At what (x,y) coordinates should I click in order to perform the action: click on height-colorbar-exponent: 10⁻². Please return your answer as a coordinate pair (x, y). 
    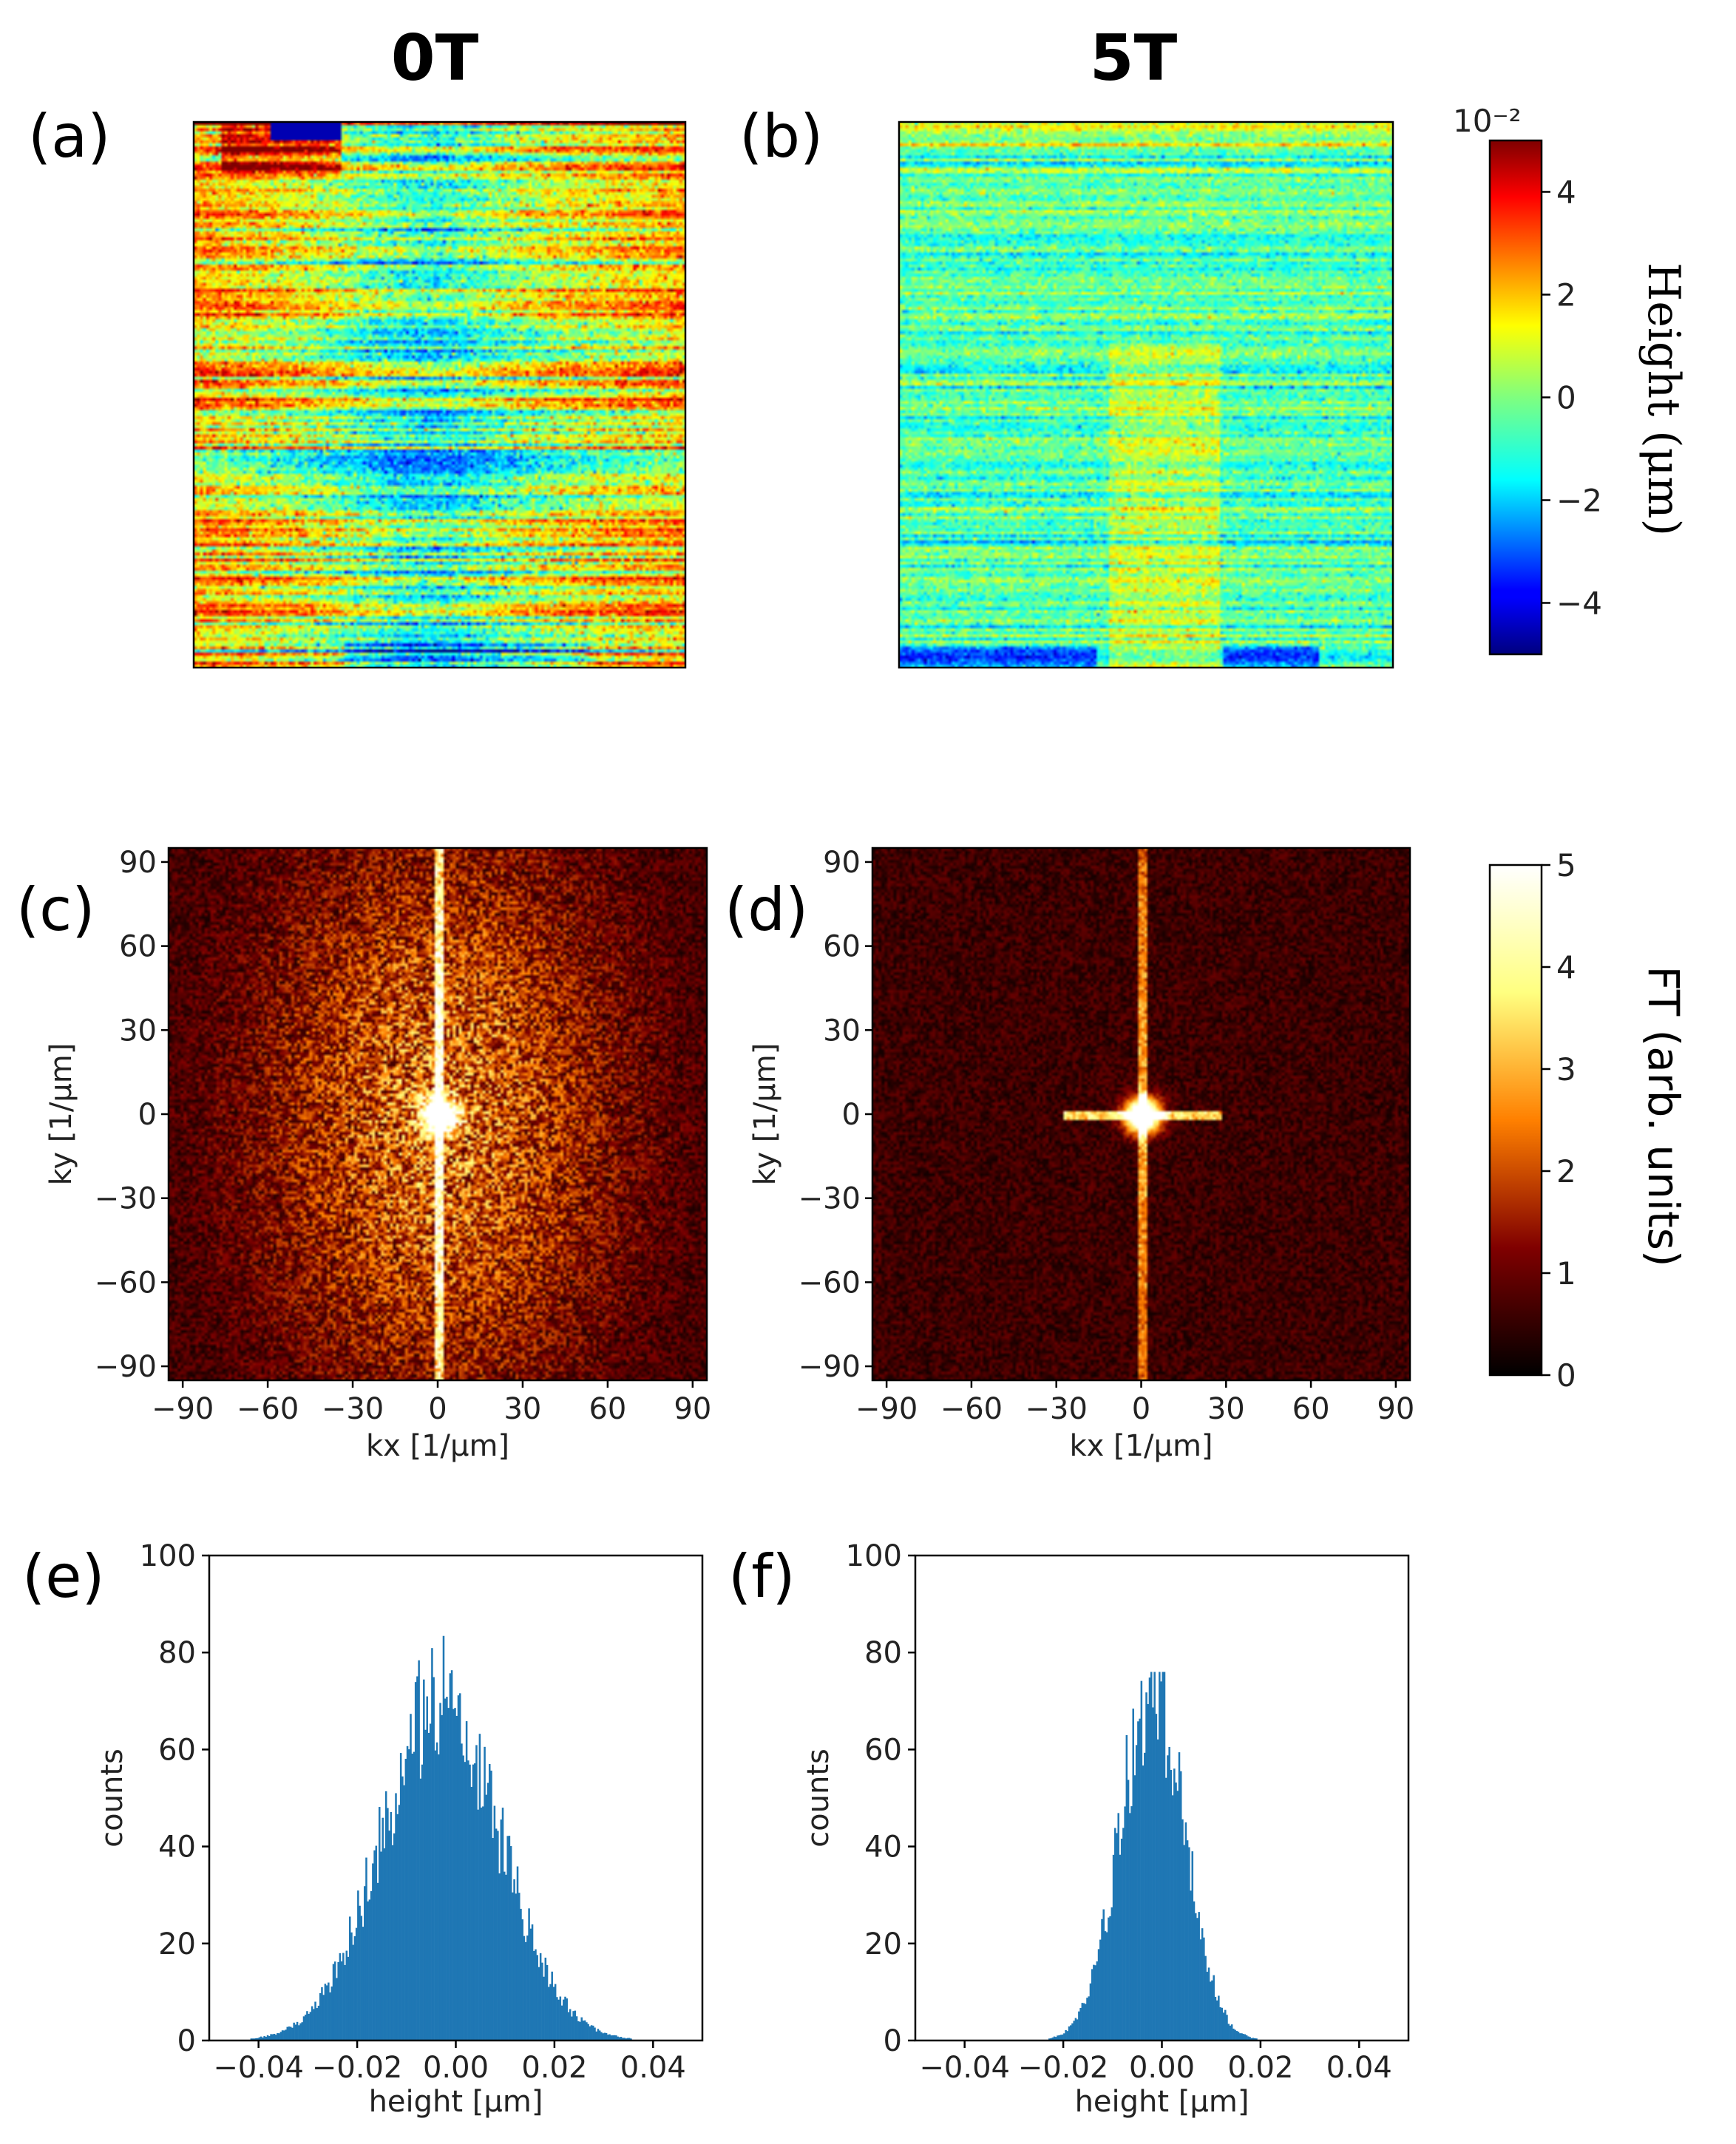
    Looking at the image, I should click on (1487, 121).